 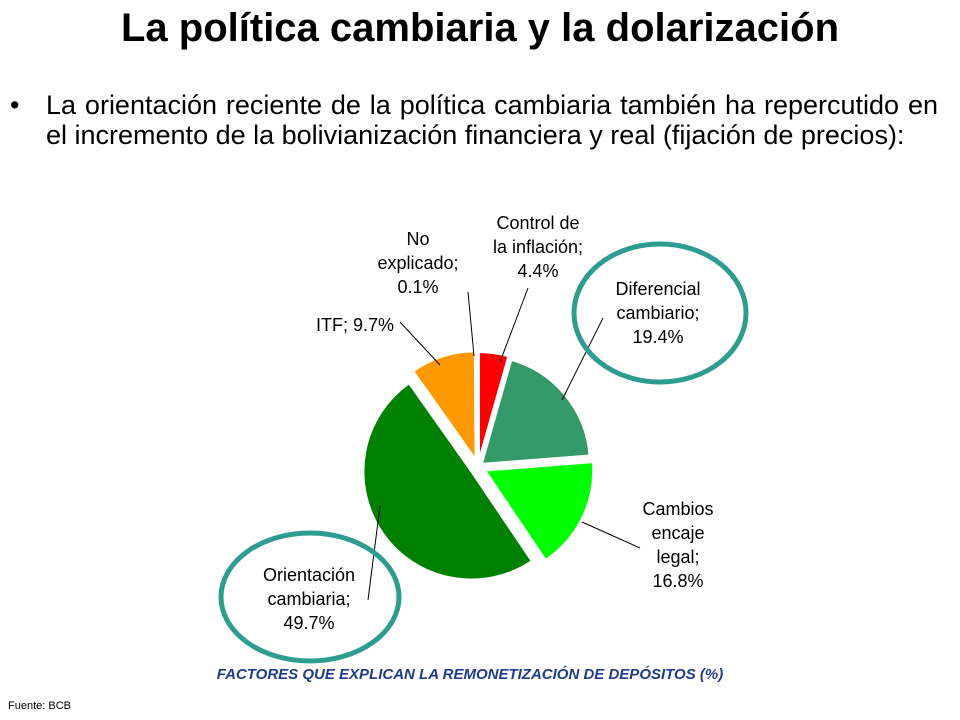 What do you see at coordinates (477, 404) in the screenshot?
I see `pie-slice-no-explicado` at bounding box center [477, 404].